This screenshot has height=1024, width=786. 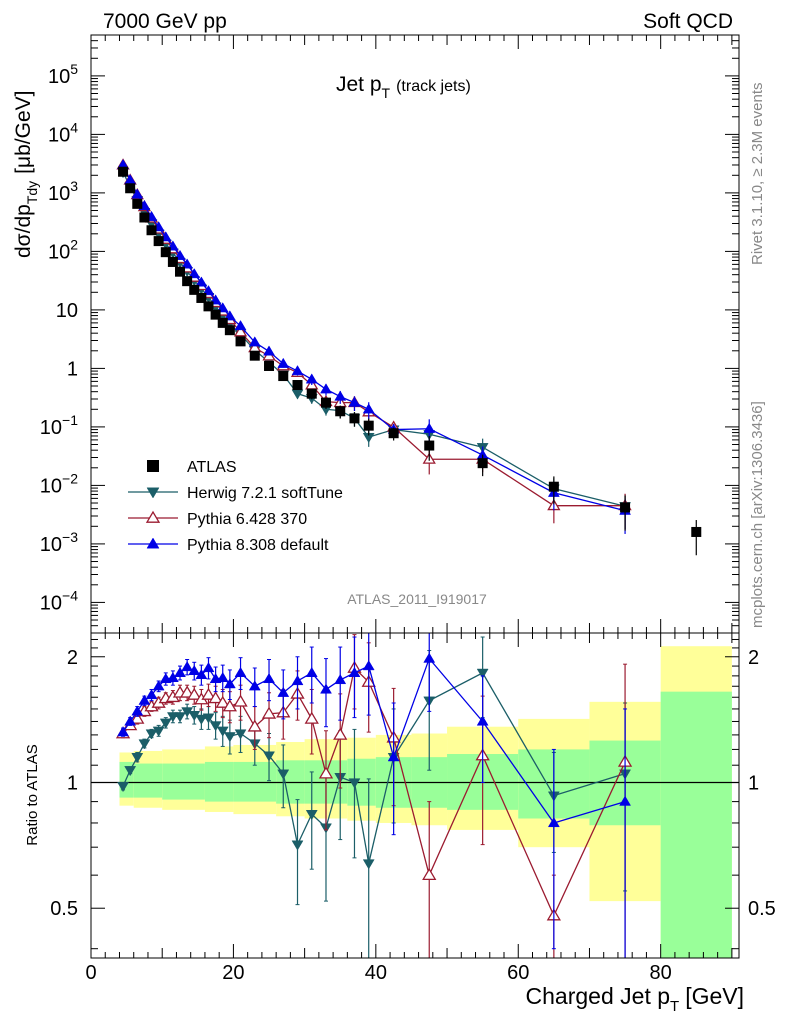 I want to click on plot-title-note: (track jets), so click(x=433, y=86).